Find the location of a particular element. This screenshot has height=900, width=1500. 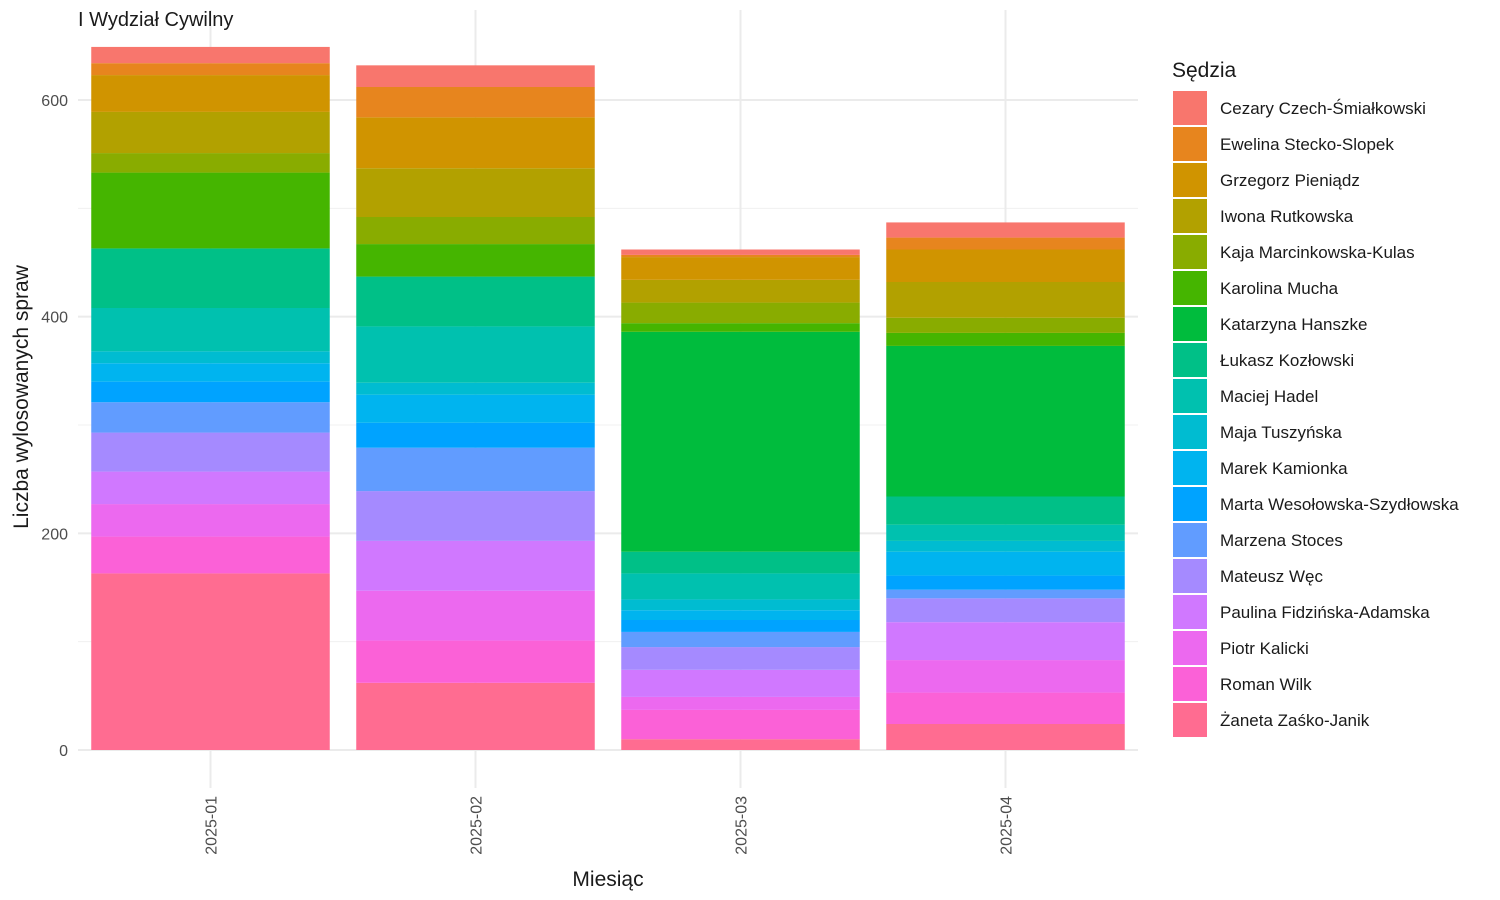

legend-item: Maciej Hadel is located at coordinates (1245, 396).